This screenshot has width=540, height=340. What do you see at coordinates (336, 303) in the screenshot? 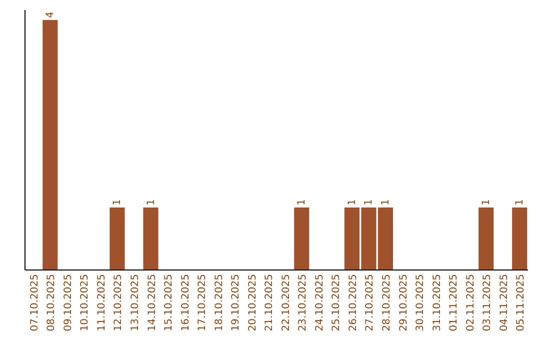
I see `x-tick-label: 25.10.2025` at bounding box center [336, 303].